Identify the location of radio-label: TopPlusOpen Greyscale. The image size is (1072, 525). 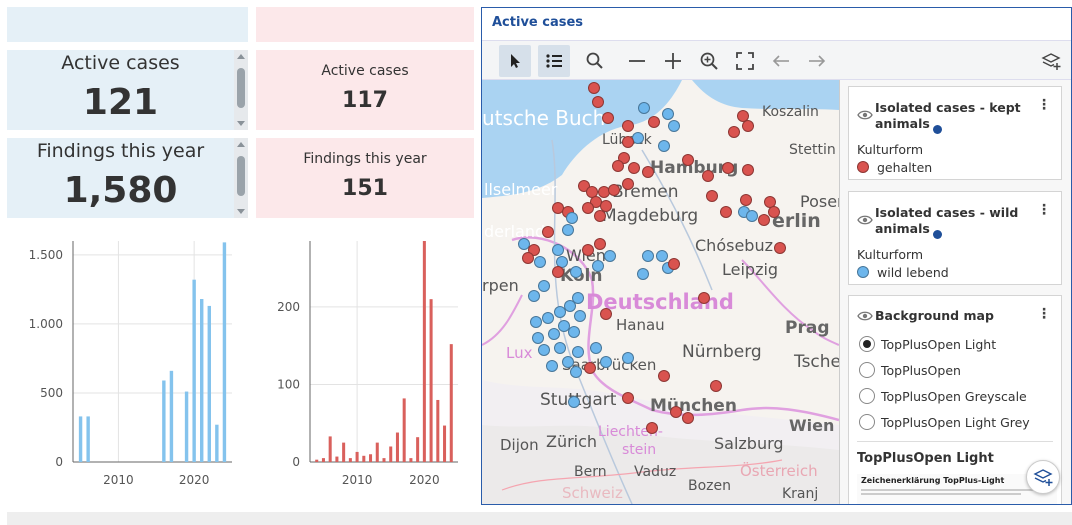
(954, 396).